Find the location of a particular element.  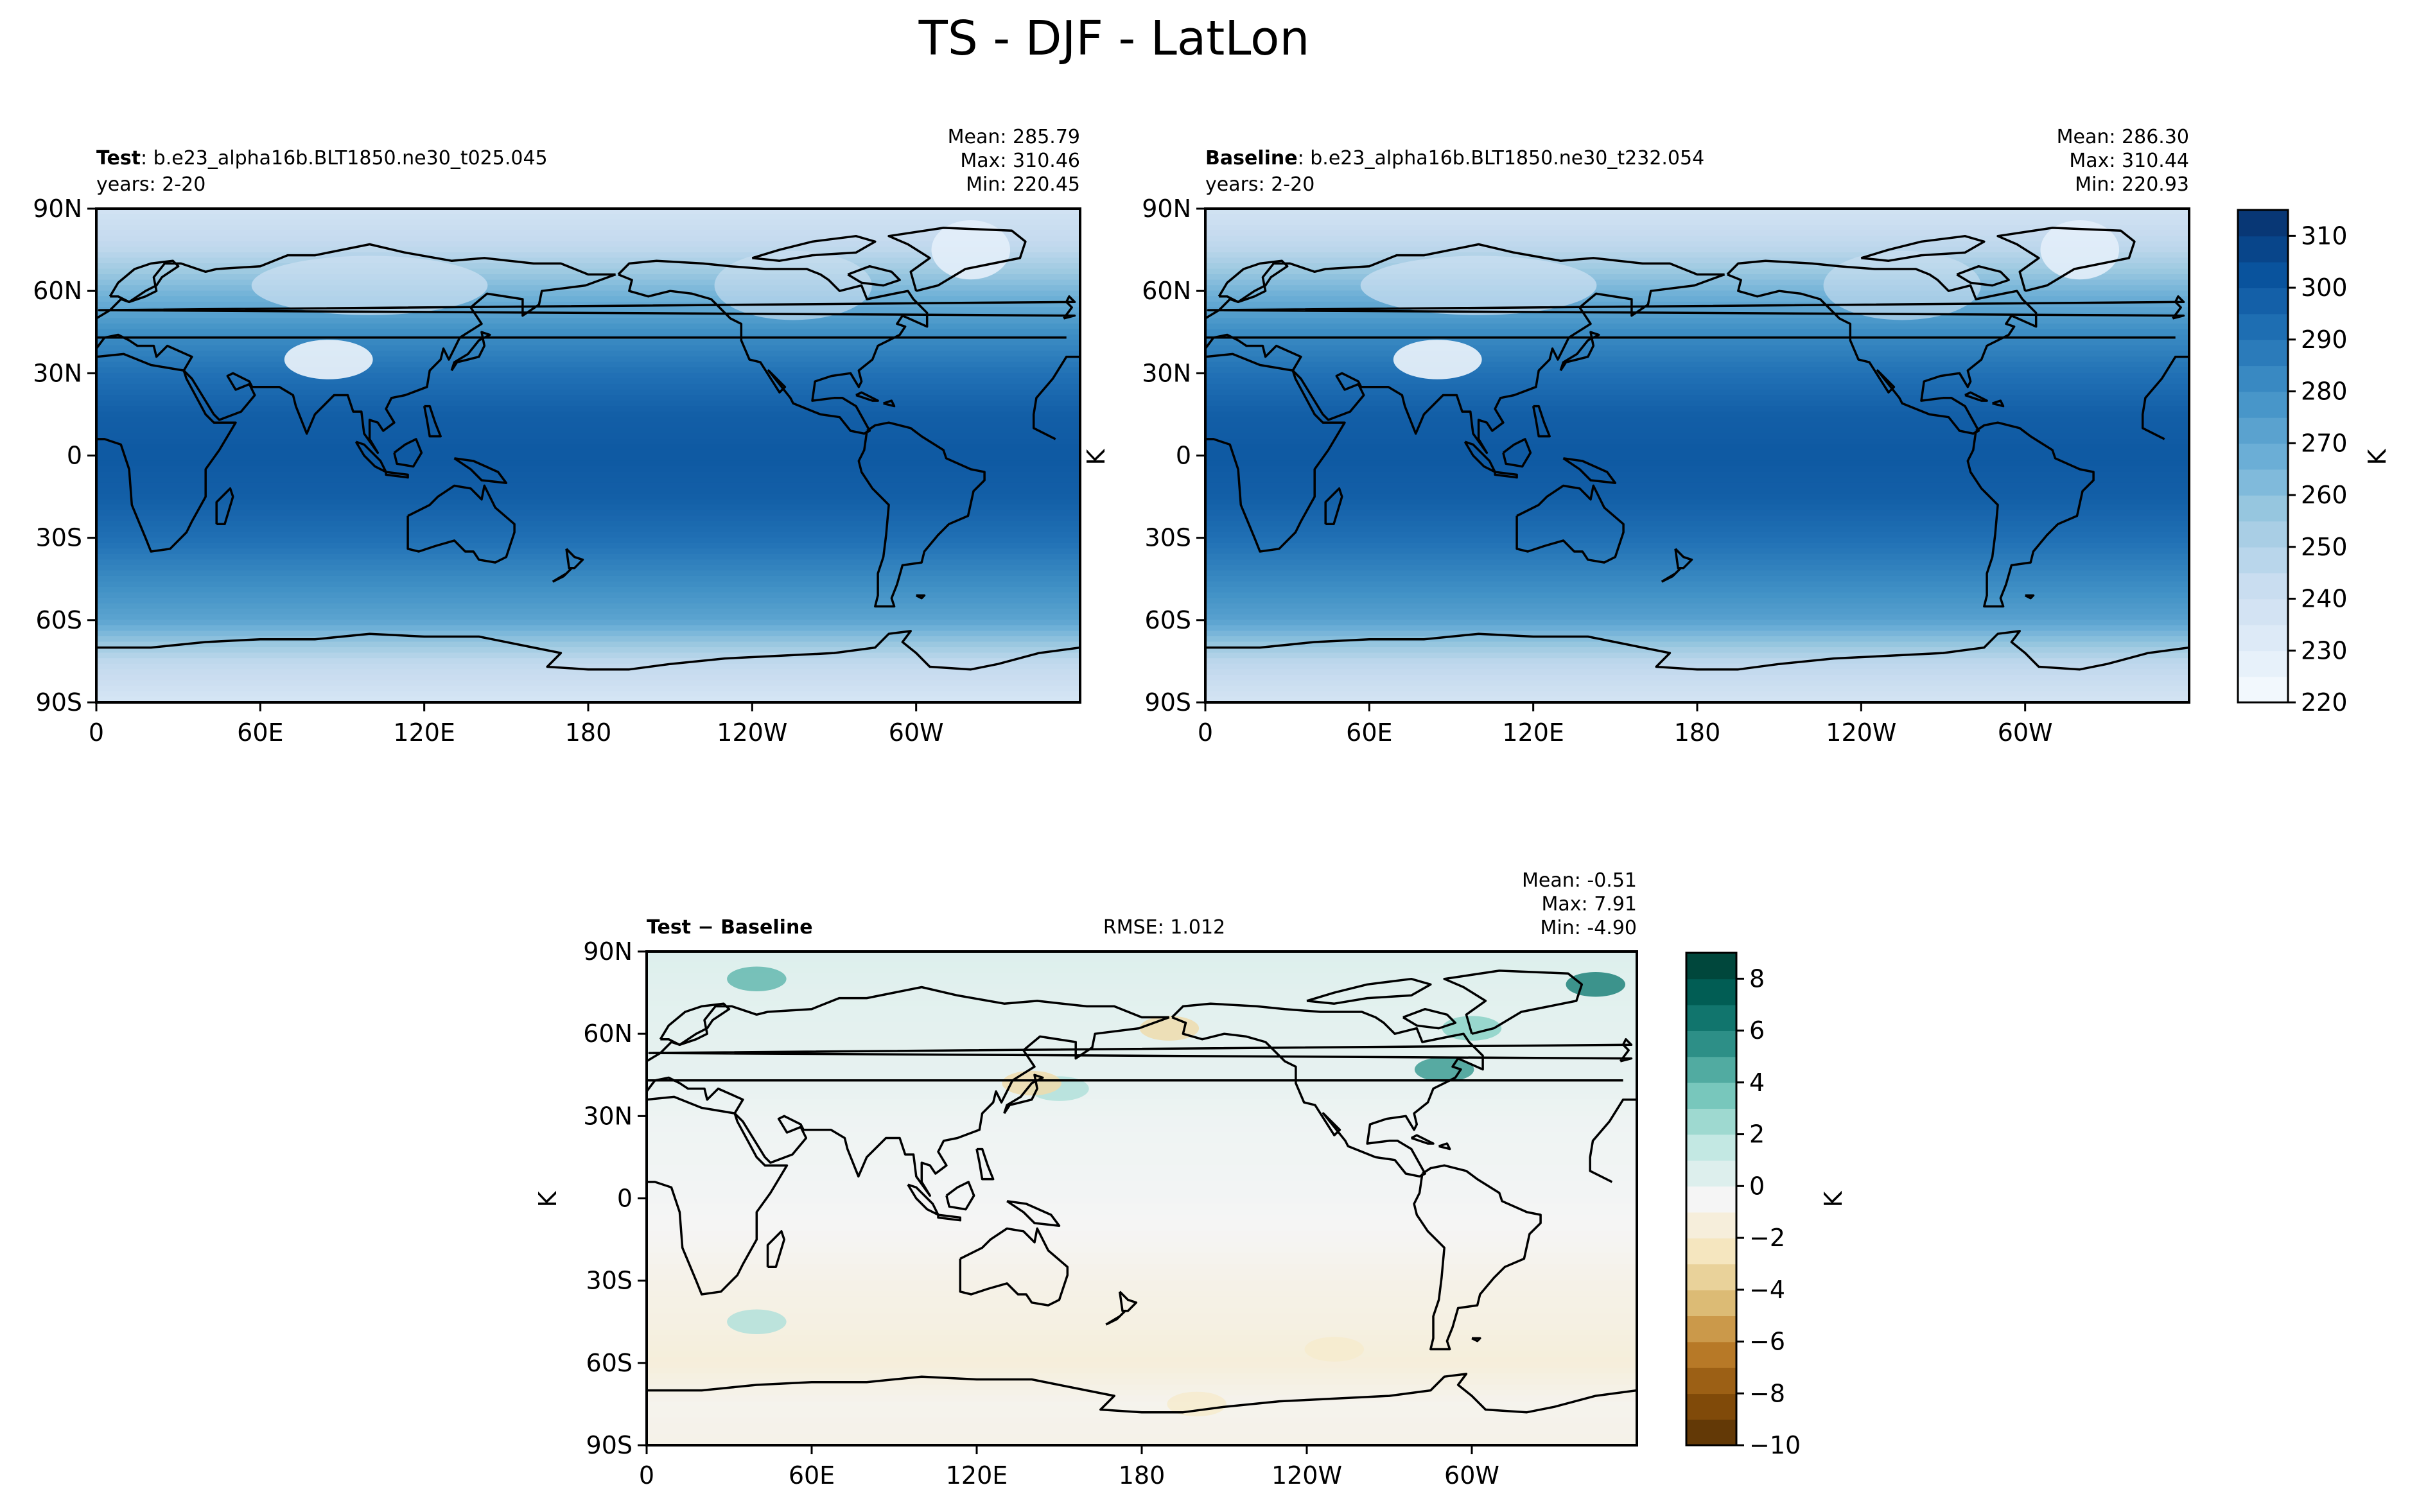

colorbar-tick-label: 270 is located at coordinates (2324, 443).